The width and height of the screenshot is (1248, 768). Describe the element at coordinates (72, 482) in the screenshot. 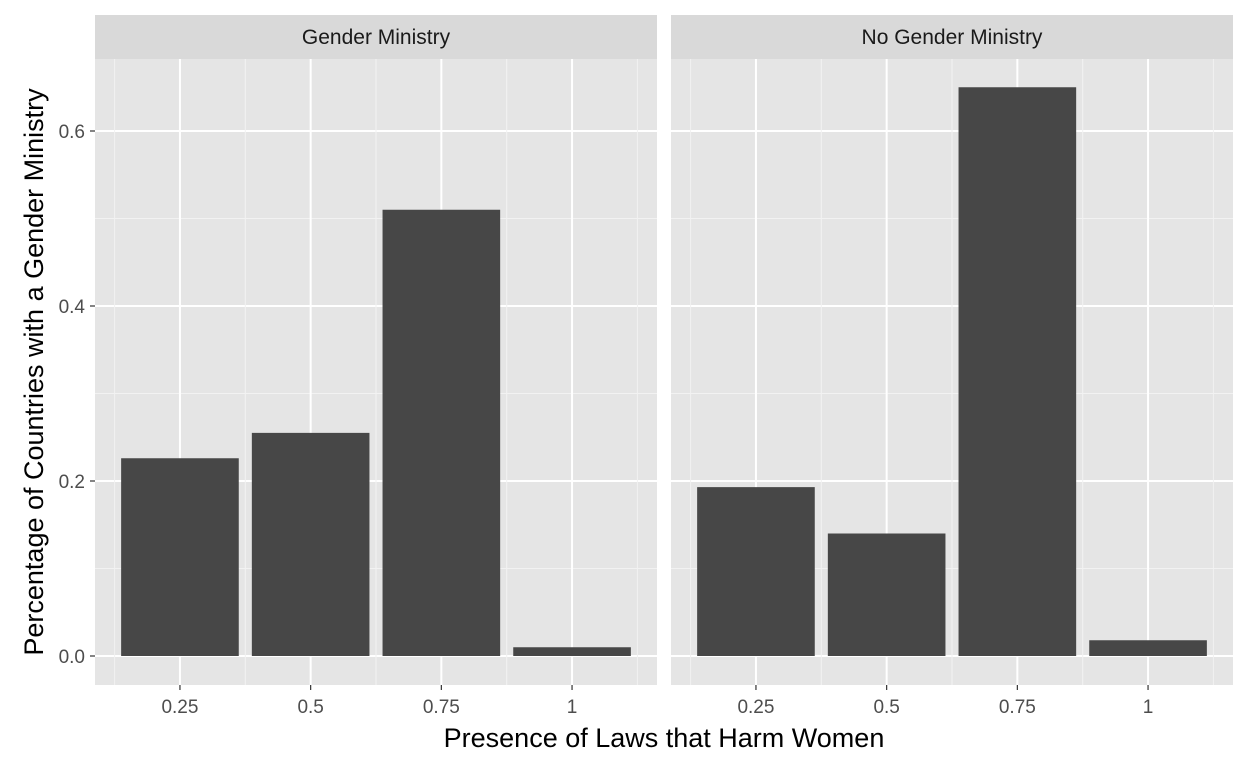

I see `y-tick-label: 0.2` at that location.